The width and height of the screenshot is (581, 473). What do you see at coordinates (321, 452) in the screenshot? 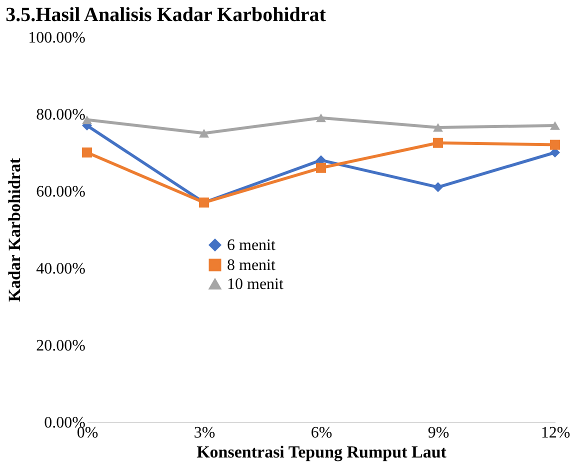
I see `x-axis-title: Konsentrasi Tepung Rumput Laut` at bounding box center [321, 452].